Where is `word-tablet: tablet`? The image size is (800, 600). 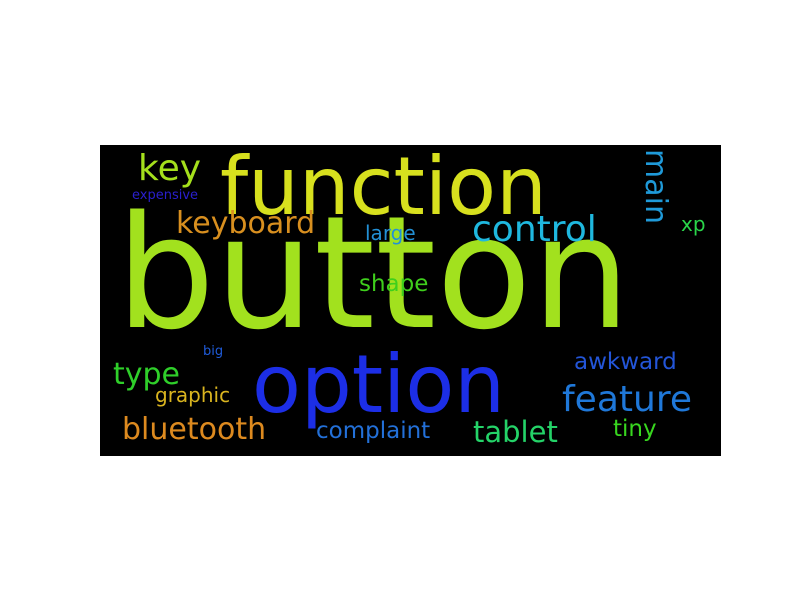
word-tablet: tablet is located at coordinates (515, 432).